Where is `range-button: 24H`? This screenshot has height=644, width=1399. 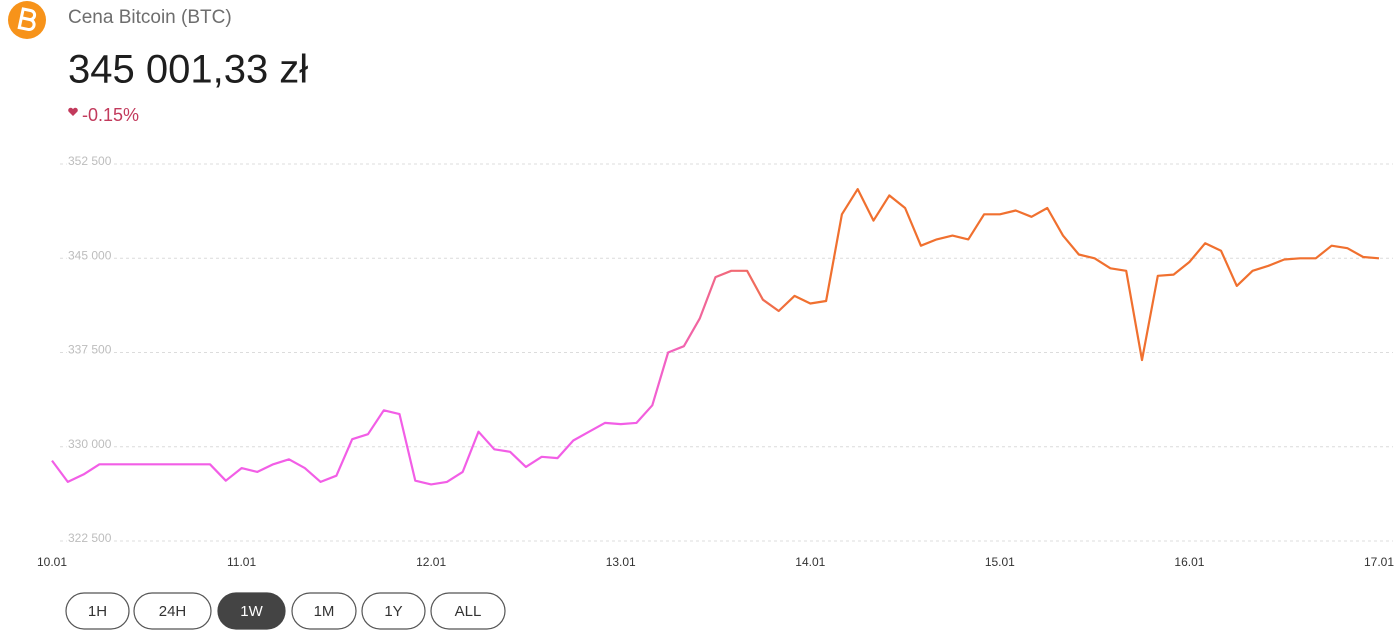 range-button: 24H is located at coordinates (172, 611).